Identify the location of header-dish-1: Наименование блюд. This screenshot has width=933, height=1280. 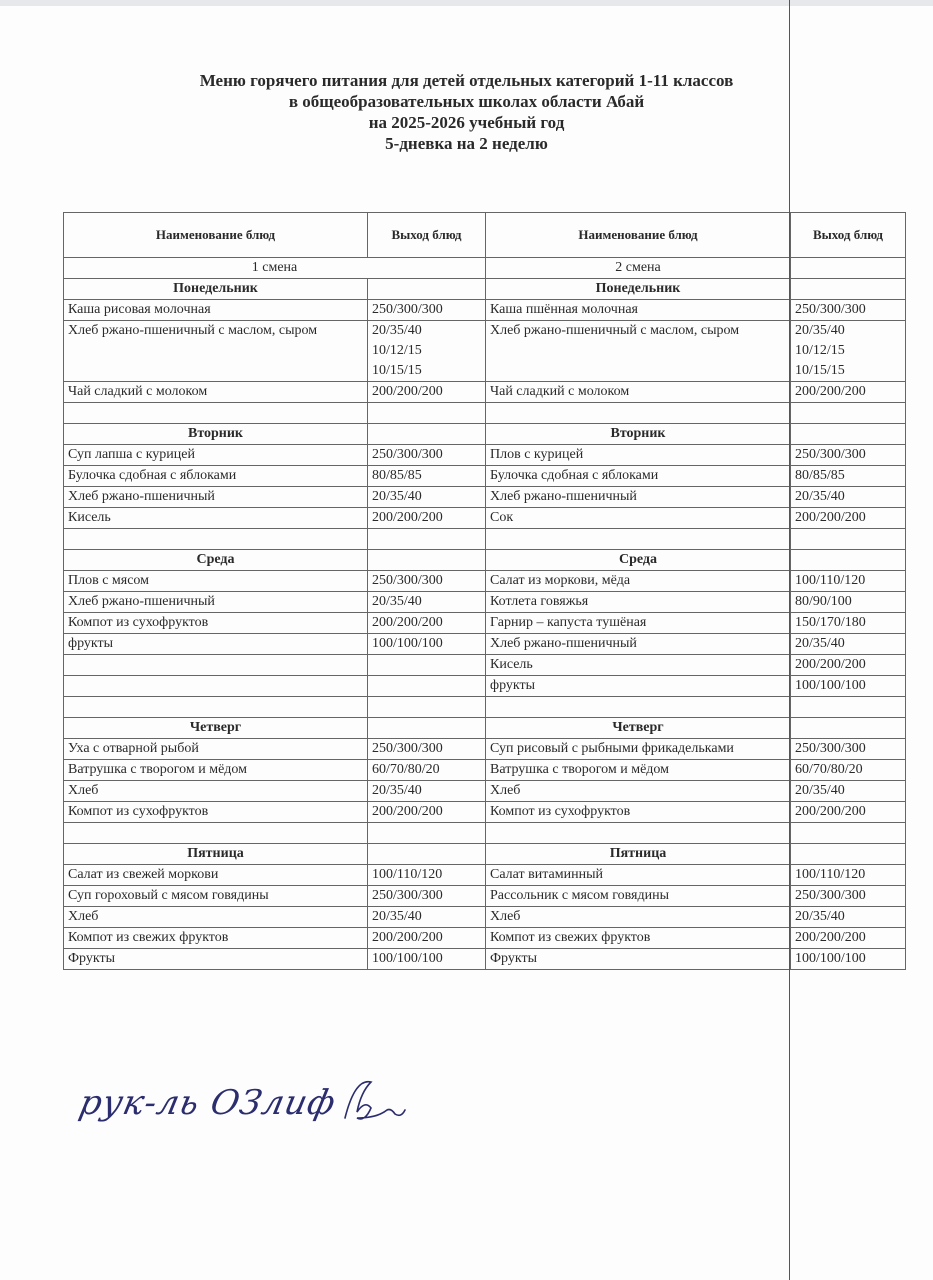
(215, 235).